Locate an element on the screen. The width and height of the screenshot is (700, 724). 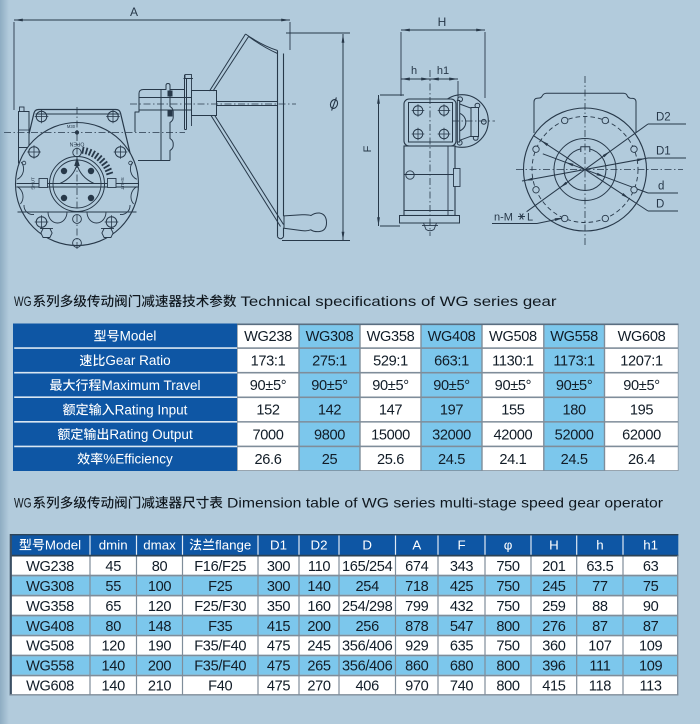
svg-text: φ is located at coordinates (508, 545).